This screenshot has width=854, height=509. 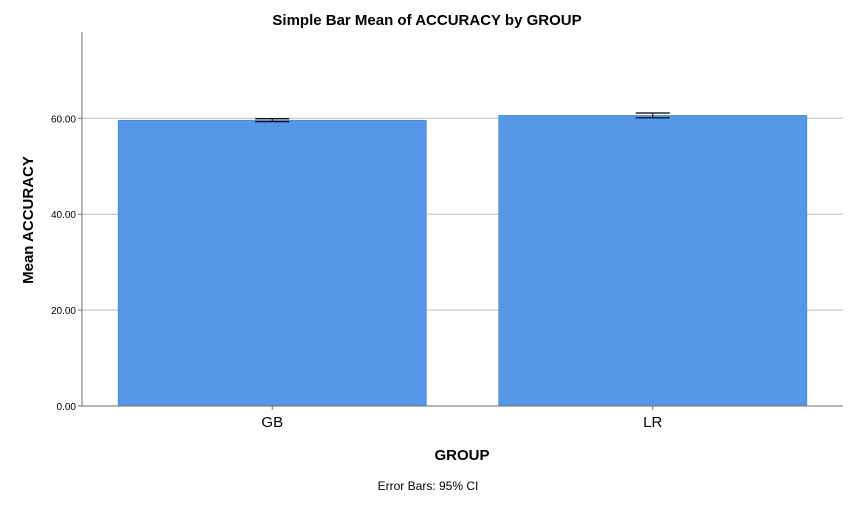 I want to click on error-bar-lr, so click(x=652, y=115).